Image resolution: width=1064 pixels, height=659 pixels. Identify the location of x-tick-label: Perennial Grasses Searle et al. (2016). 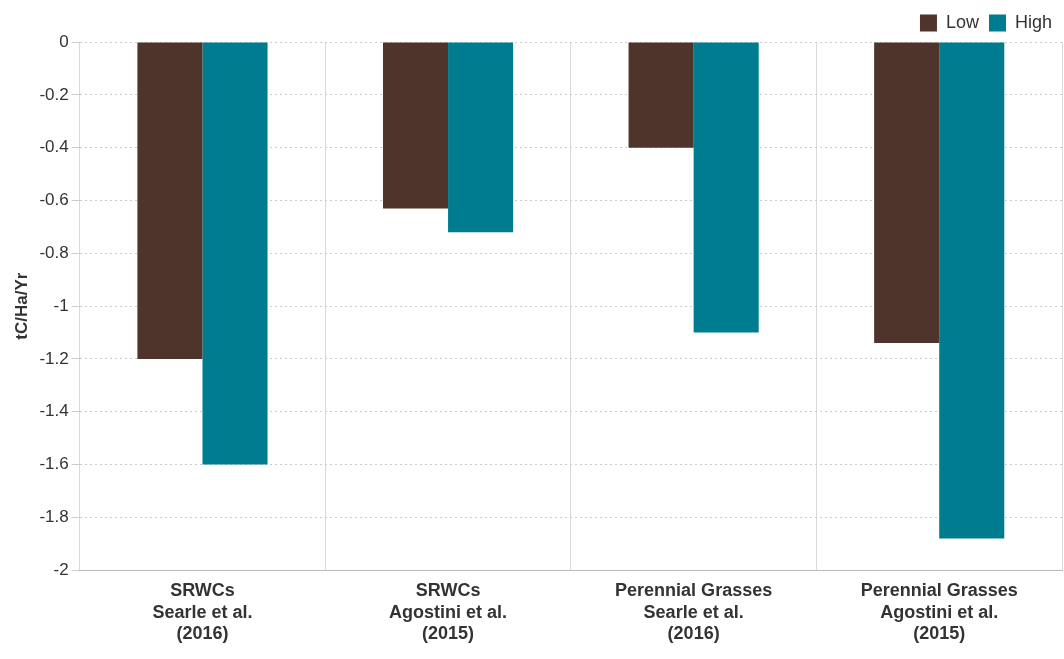
(694, 611).